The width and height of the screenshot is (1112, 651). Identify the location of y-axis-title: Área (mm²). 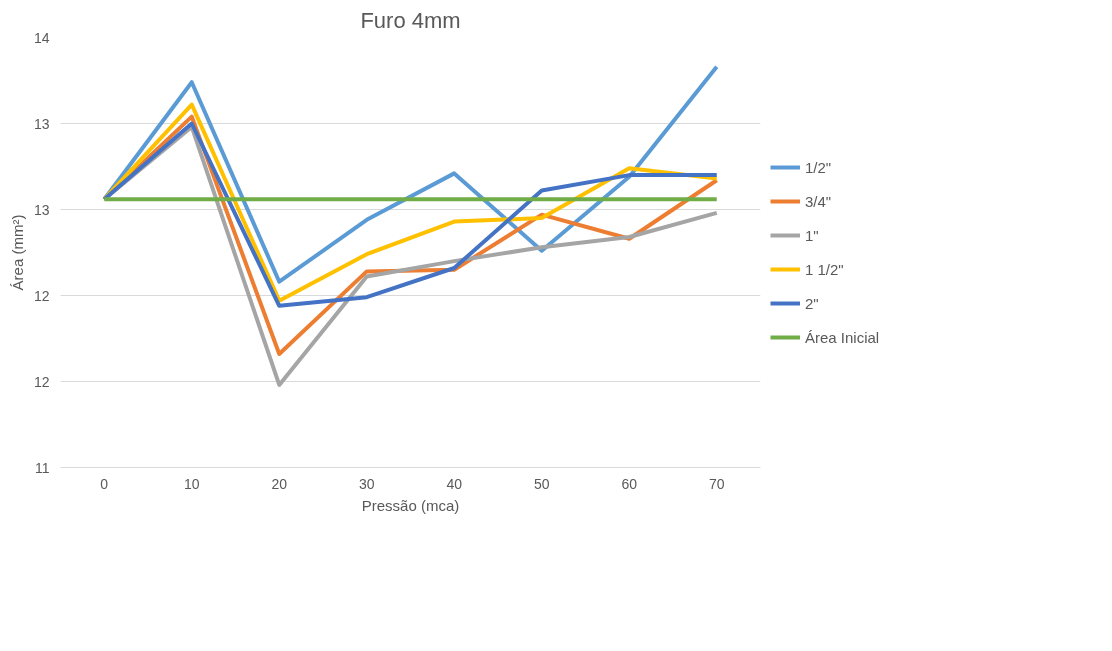
(17, 252).